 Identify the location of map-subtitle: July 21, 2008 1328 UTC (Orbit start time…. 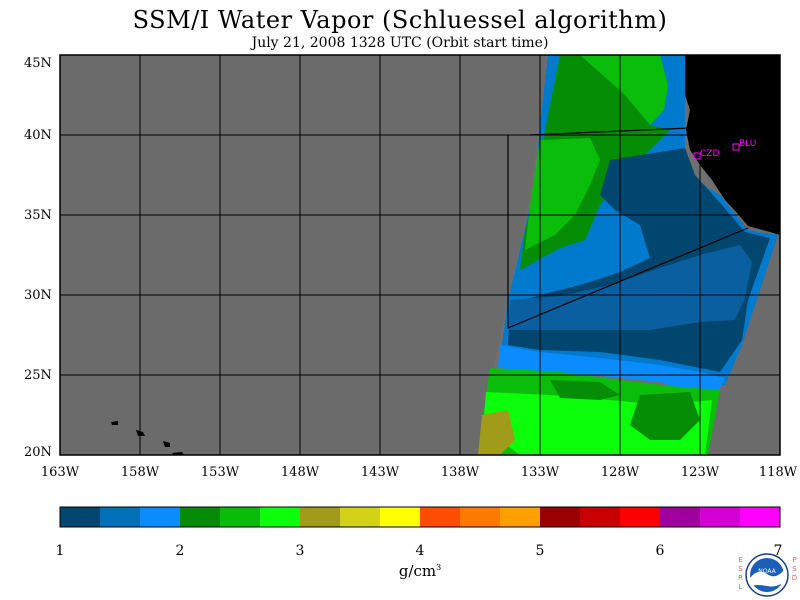
(400, 43).